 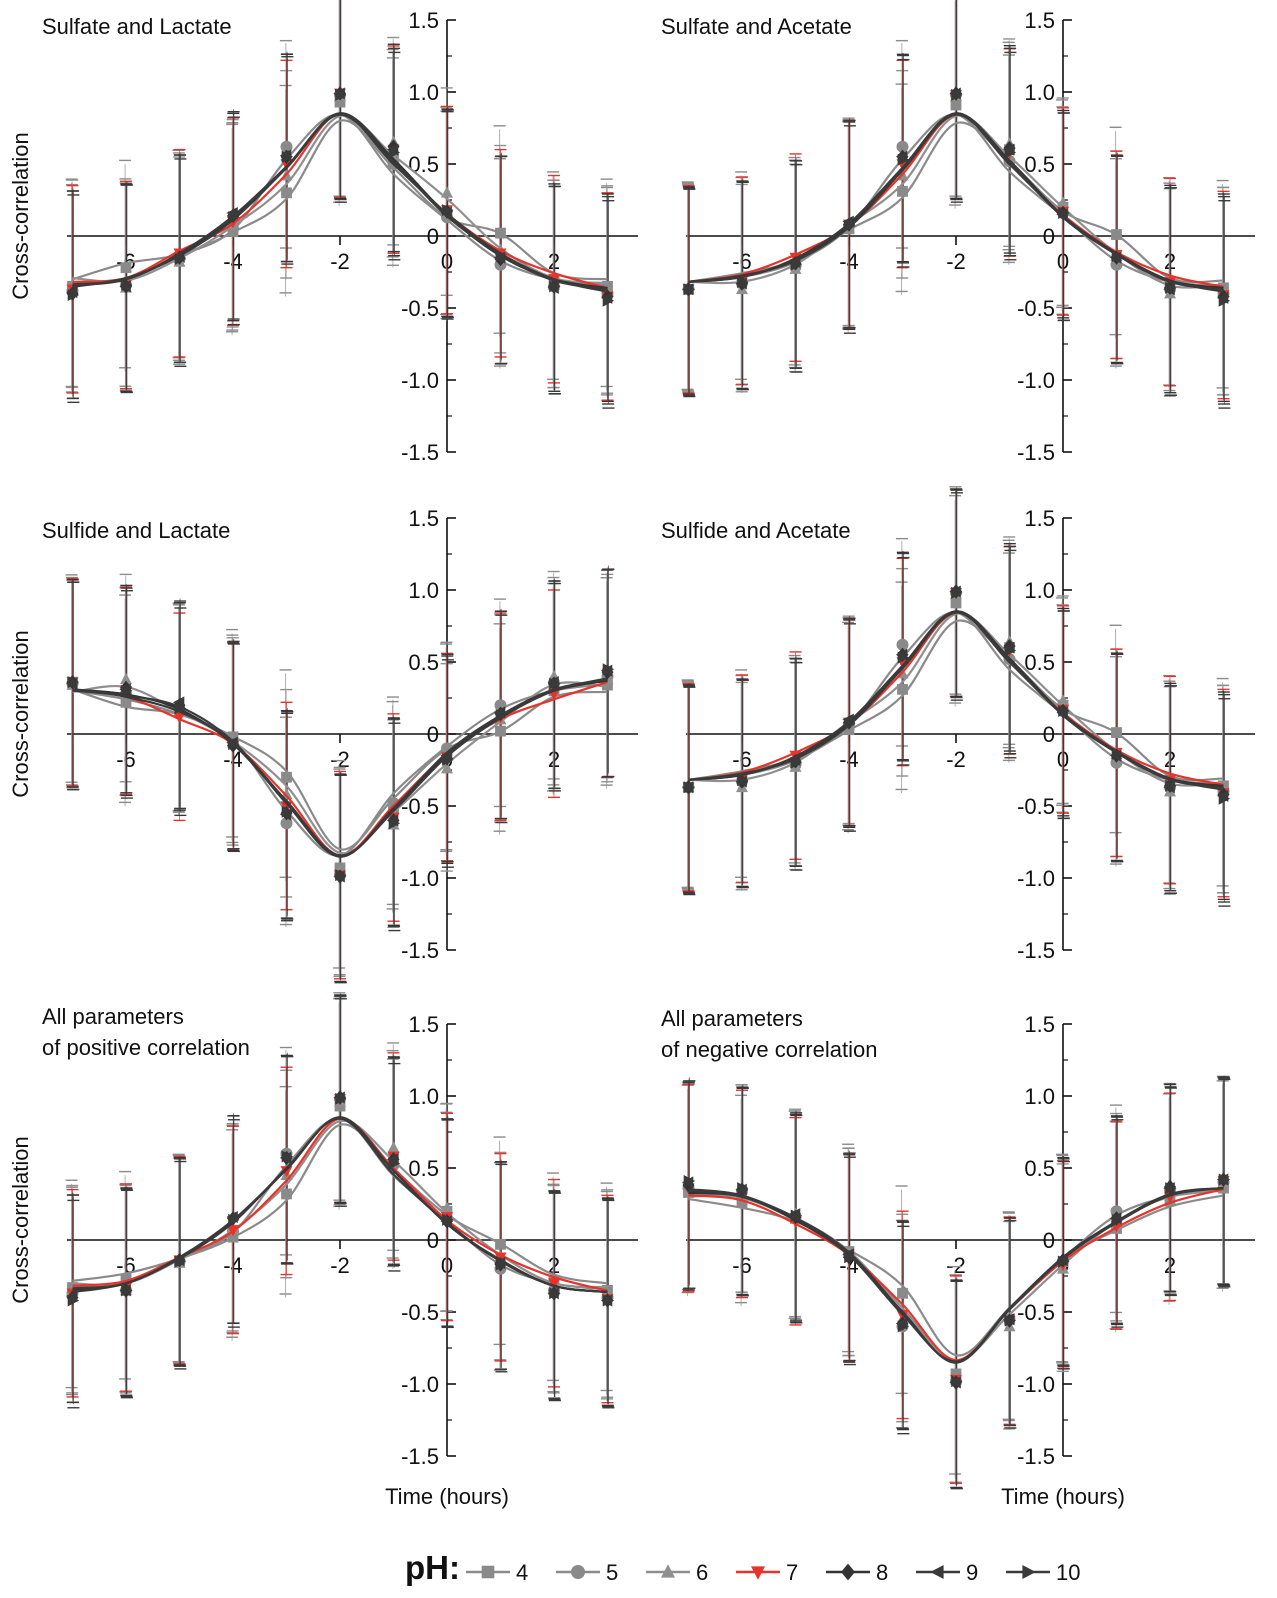 I want to click on y-tick-label: -0.5, so click(x=420, y=1312).